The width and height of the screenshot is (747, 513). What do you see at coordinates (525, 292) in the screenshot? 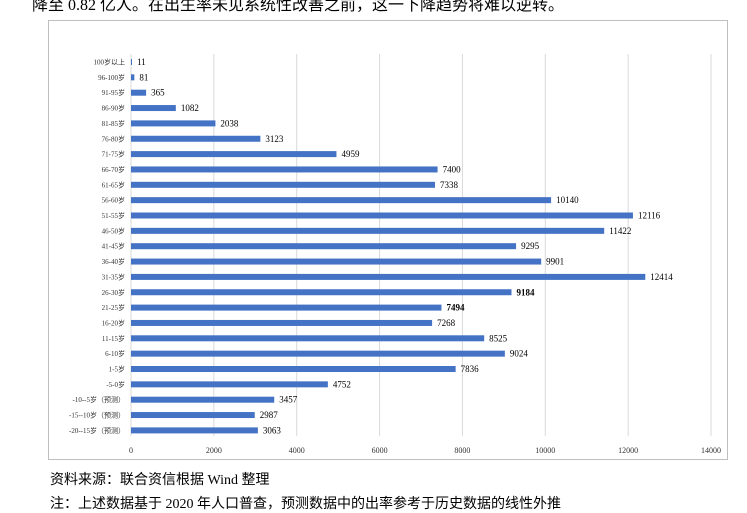
I see `value-label: 9184` at bounding box center [525, 292].